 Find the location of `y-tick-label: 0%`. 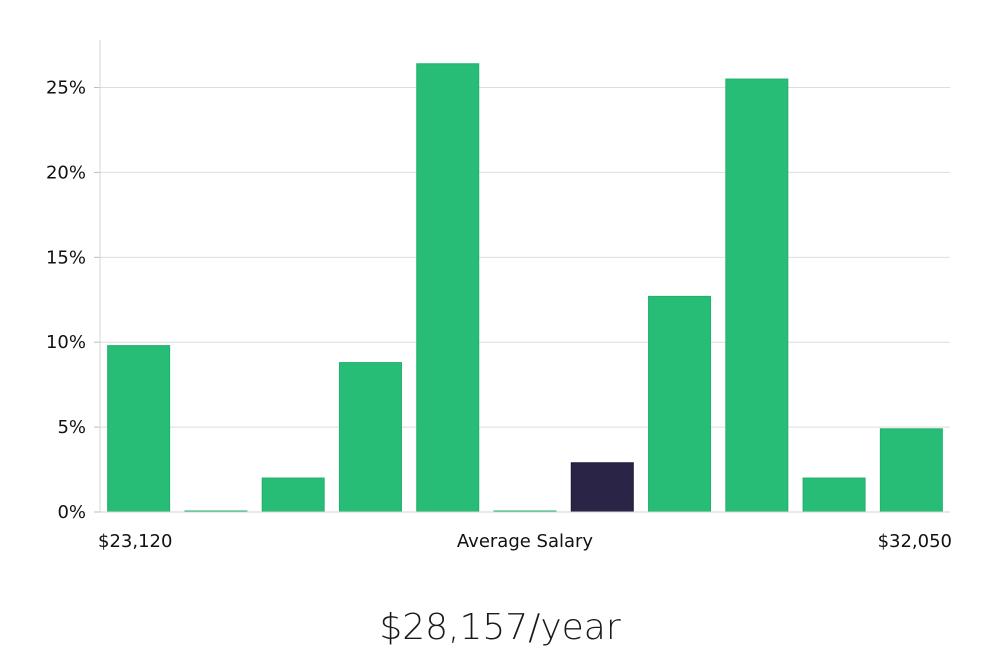

y-tick-label: 0% is located at coordinates (71, 512).